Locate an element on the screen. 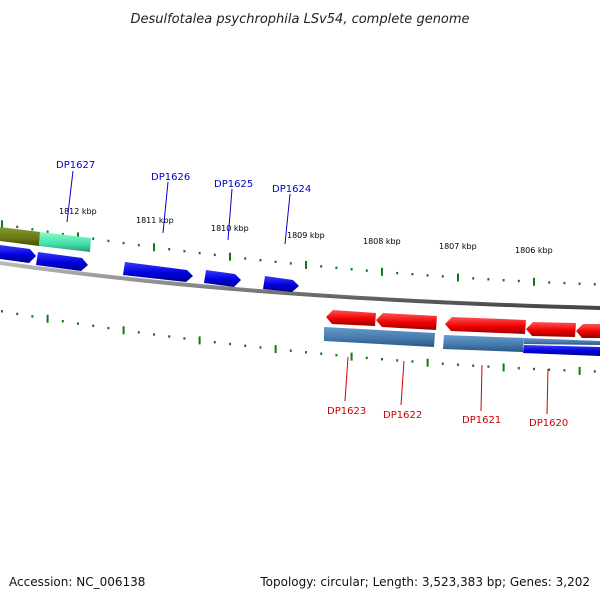 The height and width of the screenshot is (600, 600). scale-label-1806: 1806 kbp is located at coordinates (534, 250).